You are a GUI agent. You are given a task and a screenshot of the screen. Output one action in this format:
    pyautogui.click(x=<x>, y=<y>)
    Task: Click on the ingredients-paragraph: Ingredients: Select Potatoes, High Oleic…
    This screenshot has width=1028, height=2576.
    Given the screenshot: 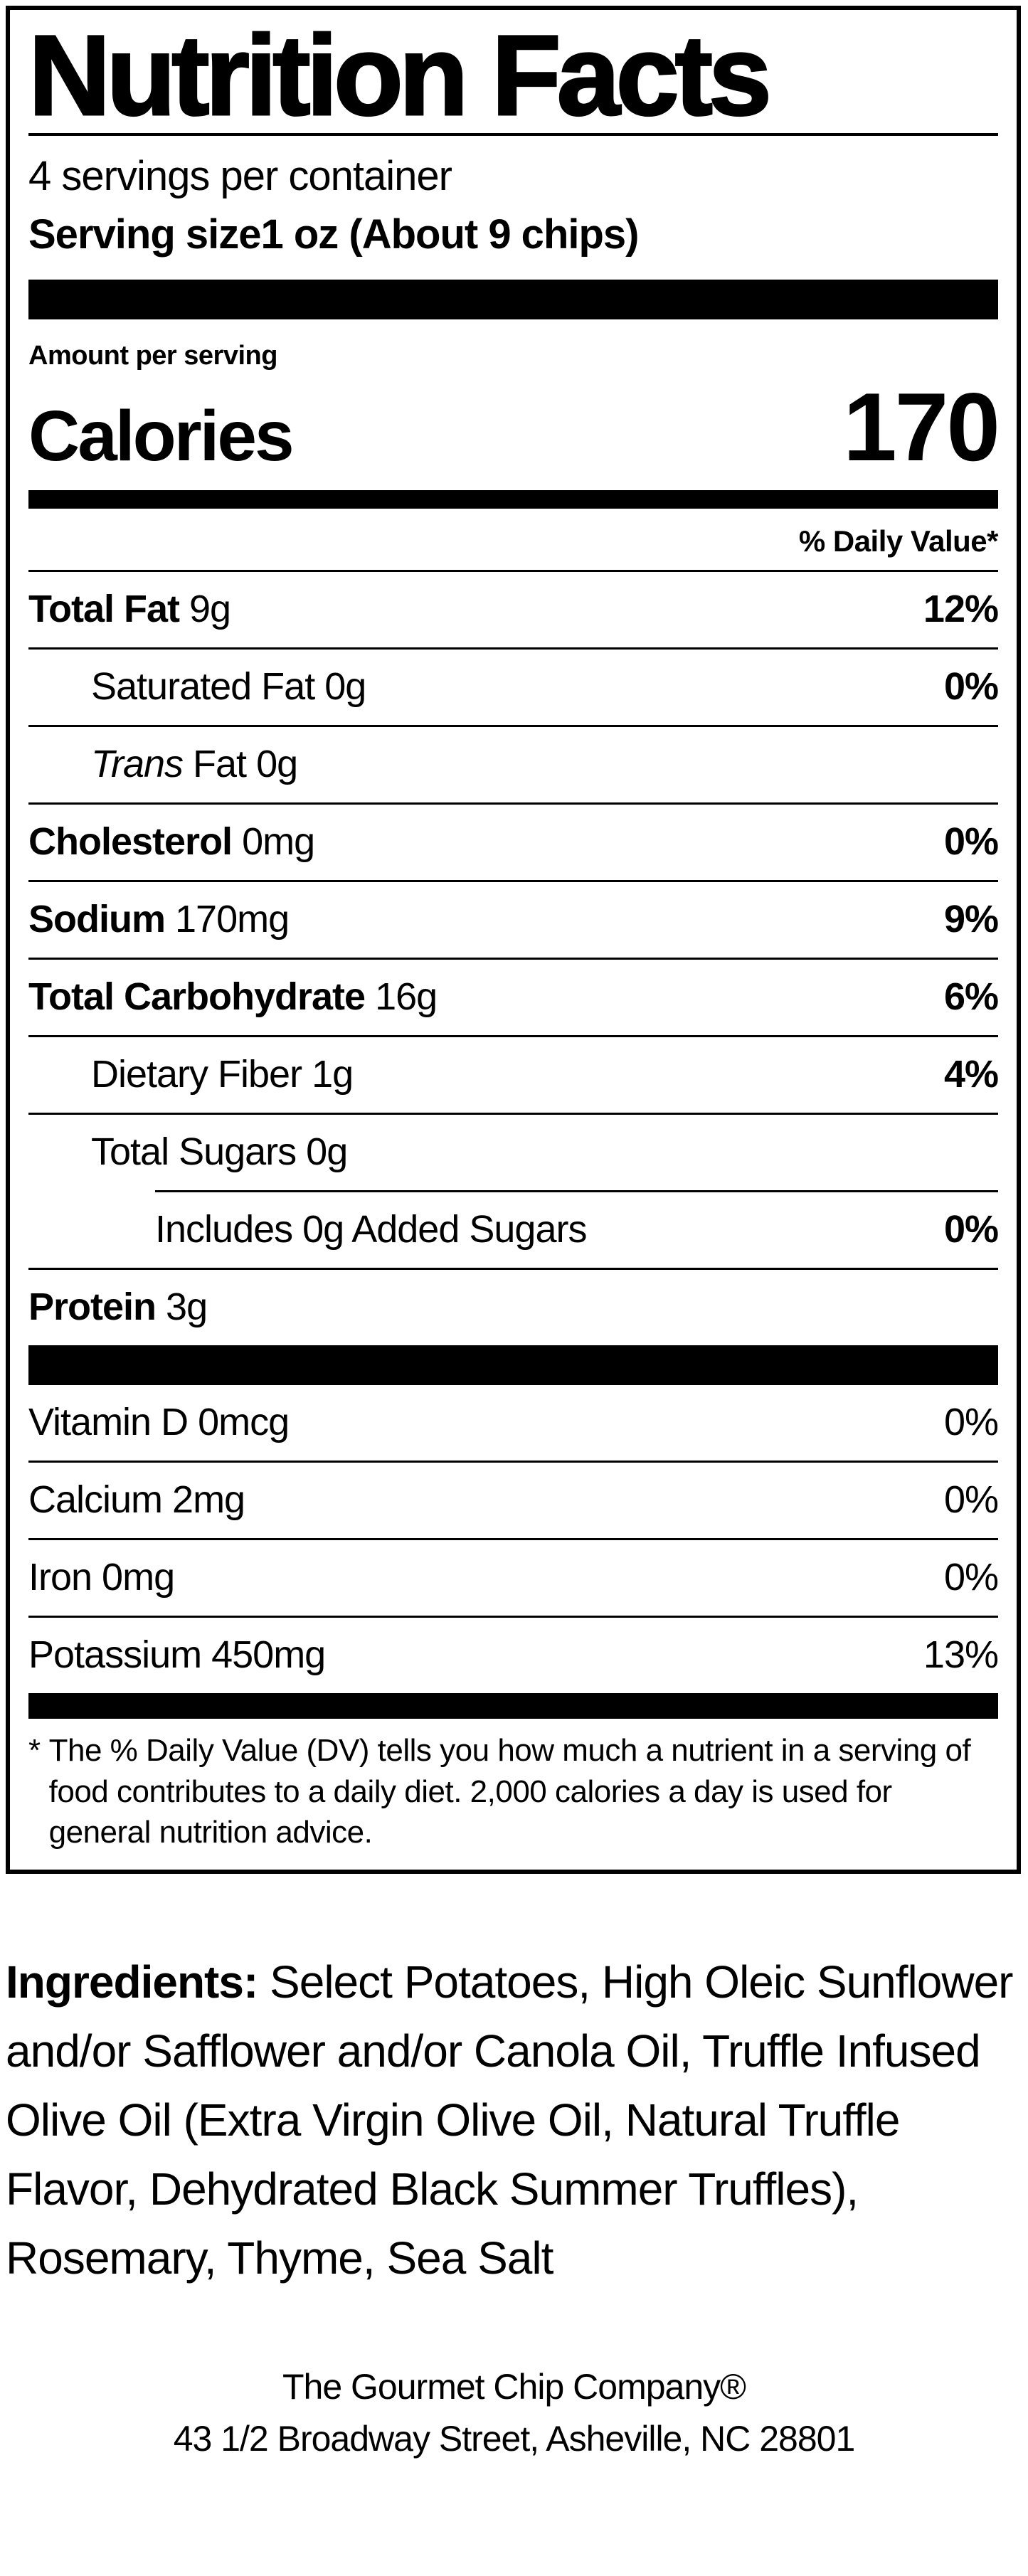 What is the action you would take?
    pyautogui.click(x=514, y=2120)
    